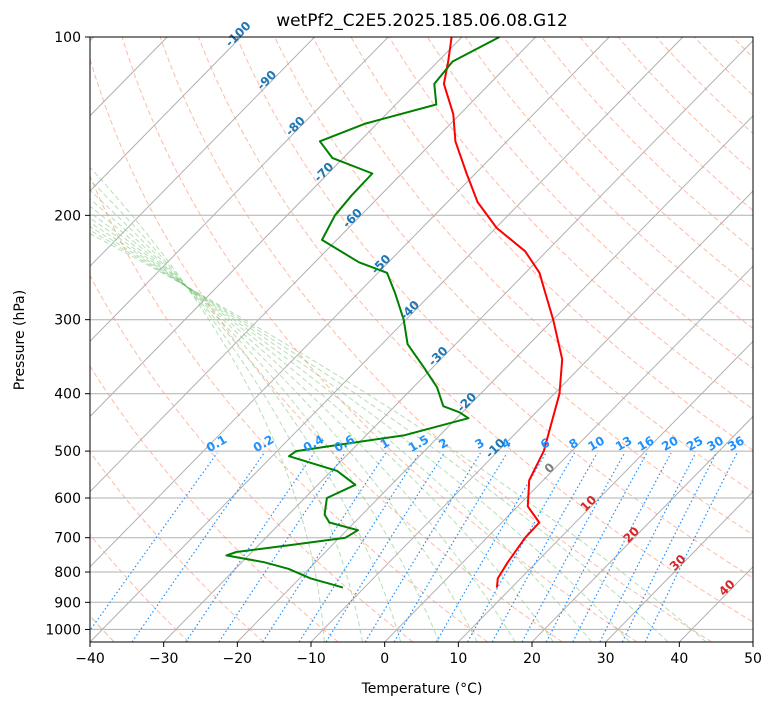 This screenshot has width=775, height=708. What do you see at coordinates (679, 659) in the screenshot?
I see `x-tick-label: 40` at bounding box center [679, 659].